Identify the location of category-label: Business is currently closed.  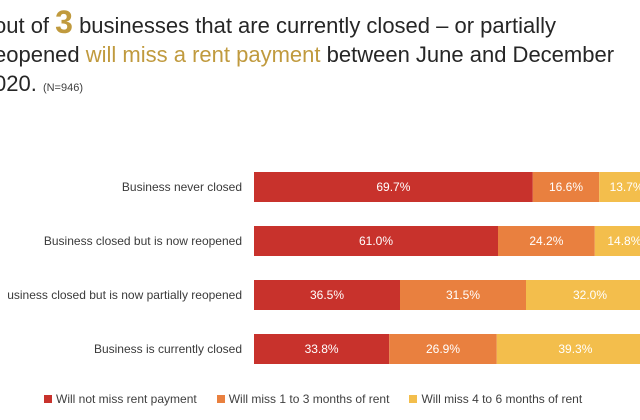
(168, 349).